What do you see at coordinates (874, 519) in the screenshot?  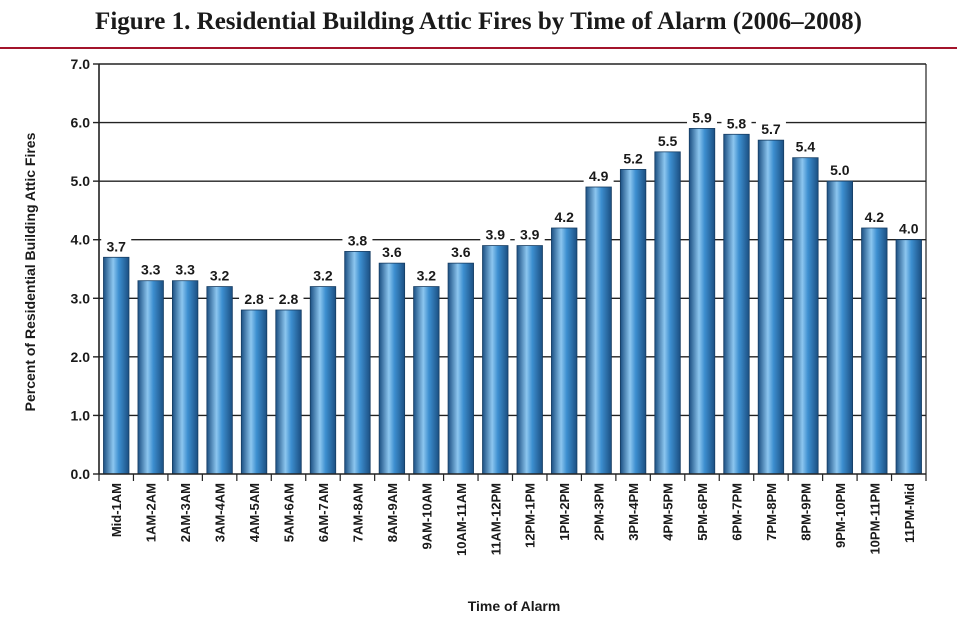 I see `x-tick-label: 10PM-11PM` at bounding box center [874, 519].